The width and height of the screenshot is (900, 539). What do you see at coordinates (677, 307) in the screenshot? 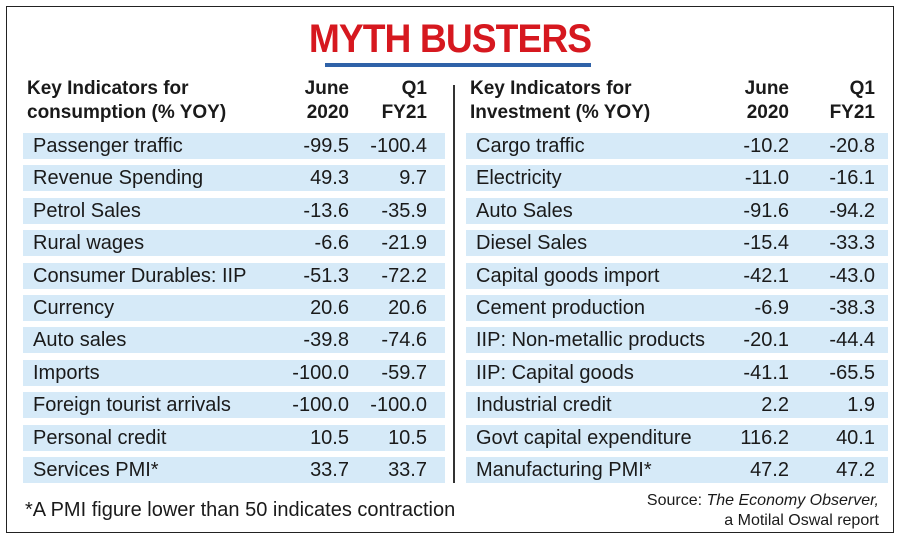
I see `table-row: Cement production -6.9 -38.3` at bounding box center [677, 307].